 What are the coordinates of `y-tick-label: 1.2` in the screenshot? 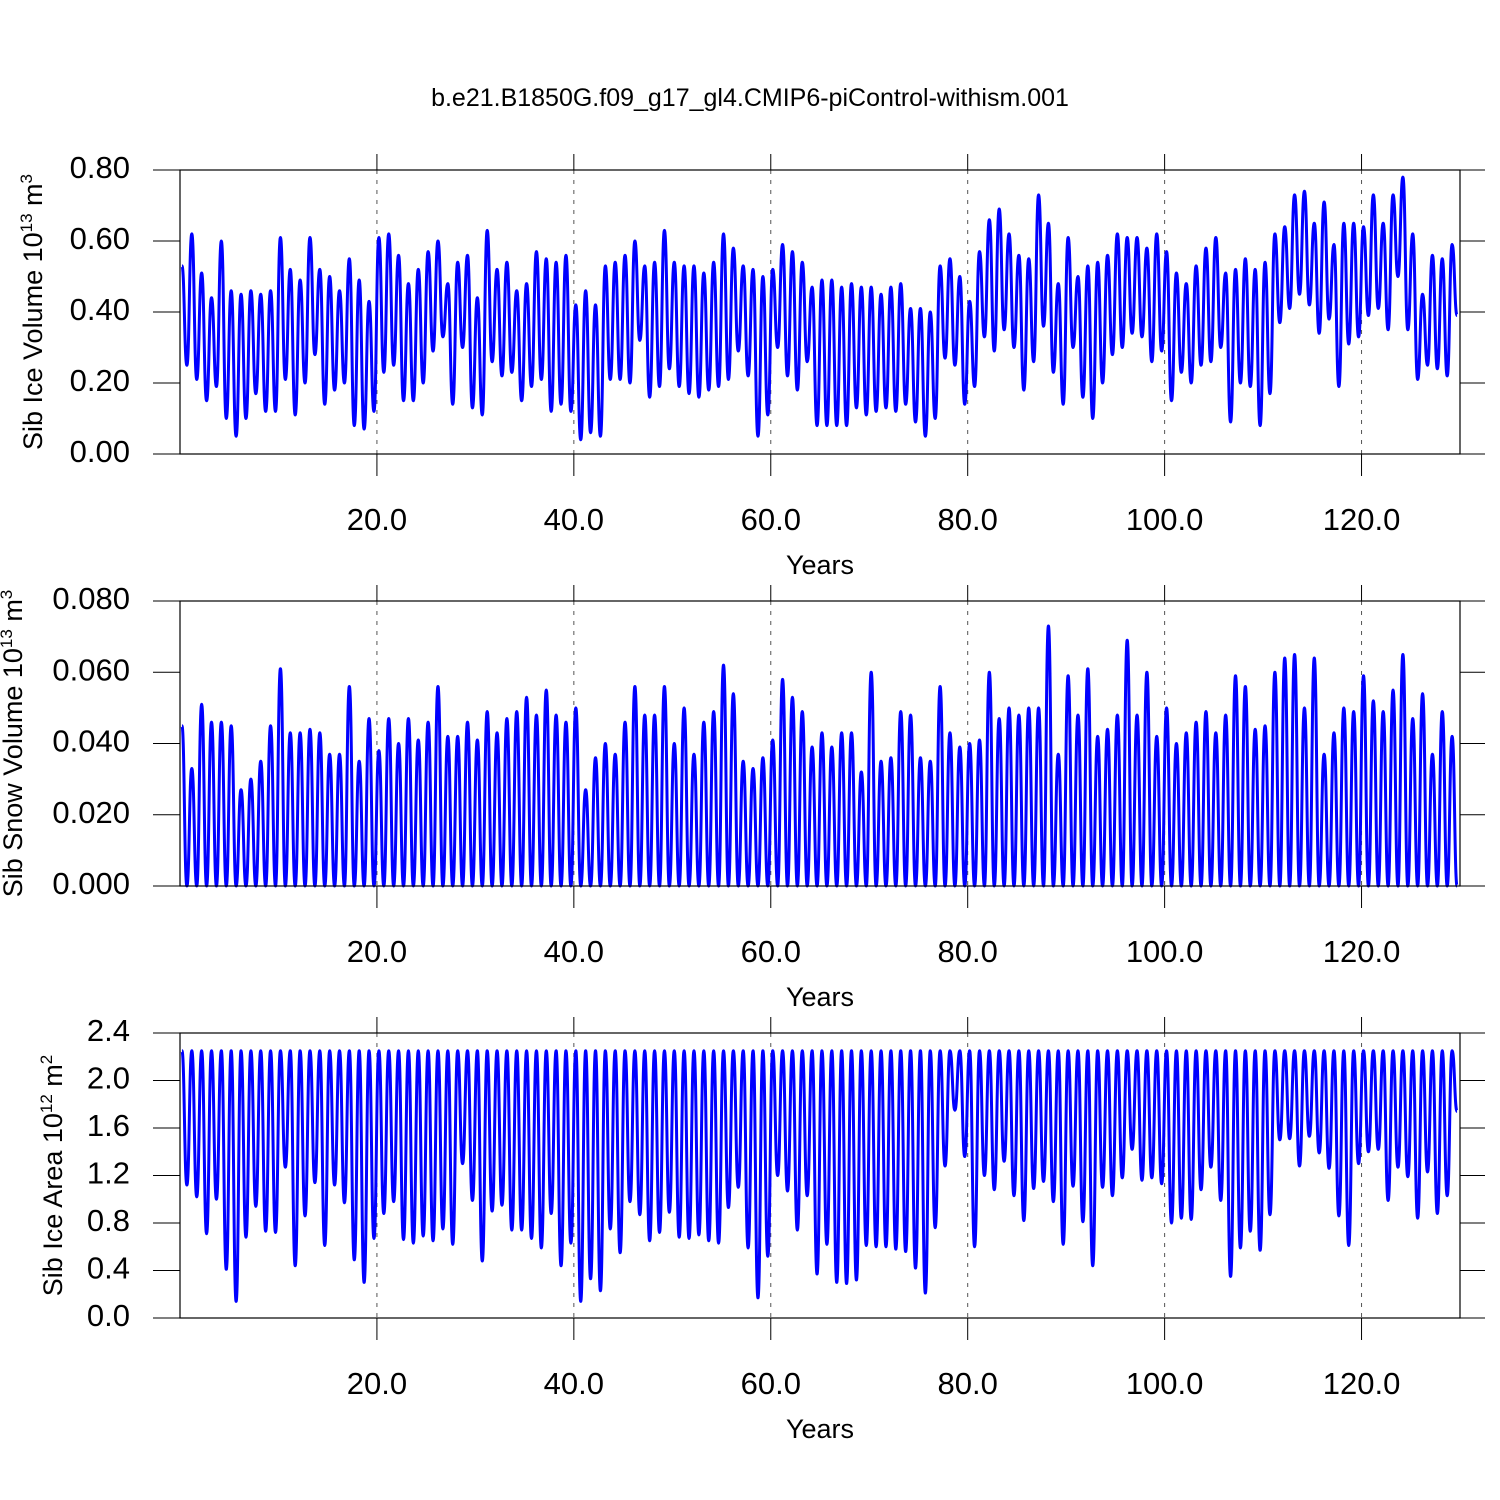 It's located at (108, 1173).